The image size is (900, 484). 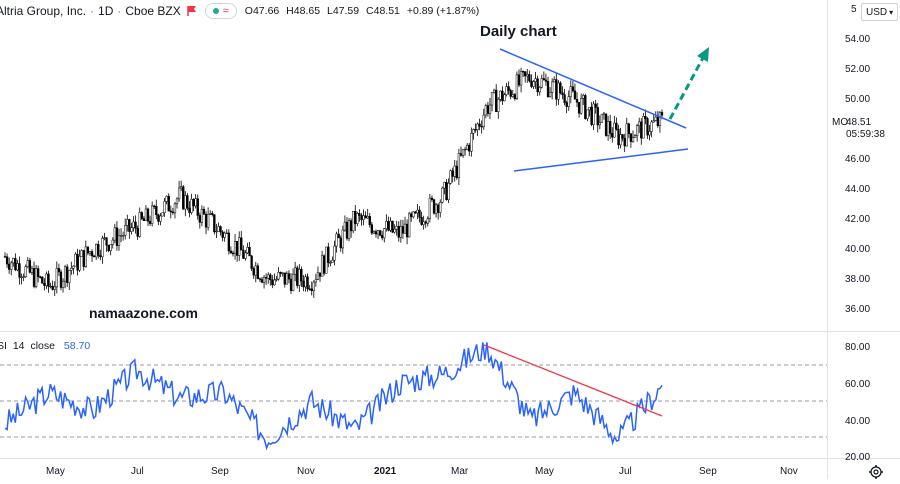 I want to click on currency-selector: USD ▾, so click(x=880, y=12).